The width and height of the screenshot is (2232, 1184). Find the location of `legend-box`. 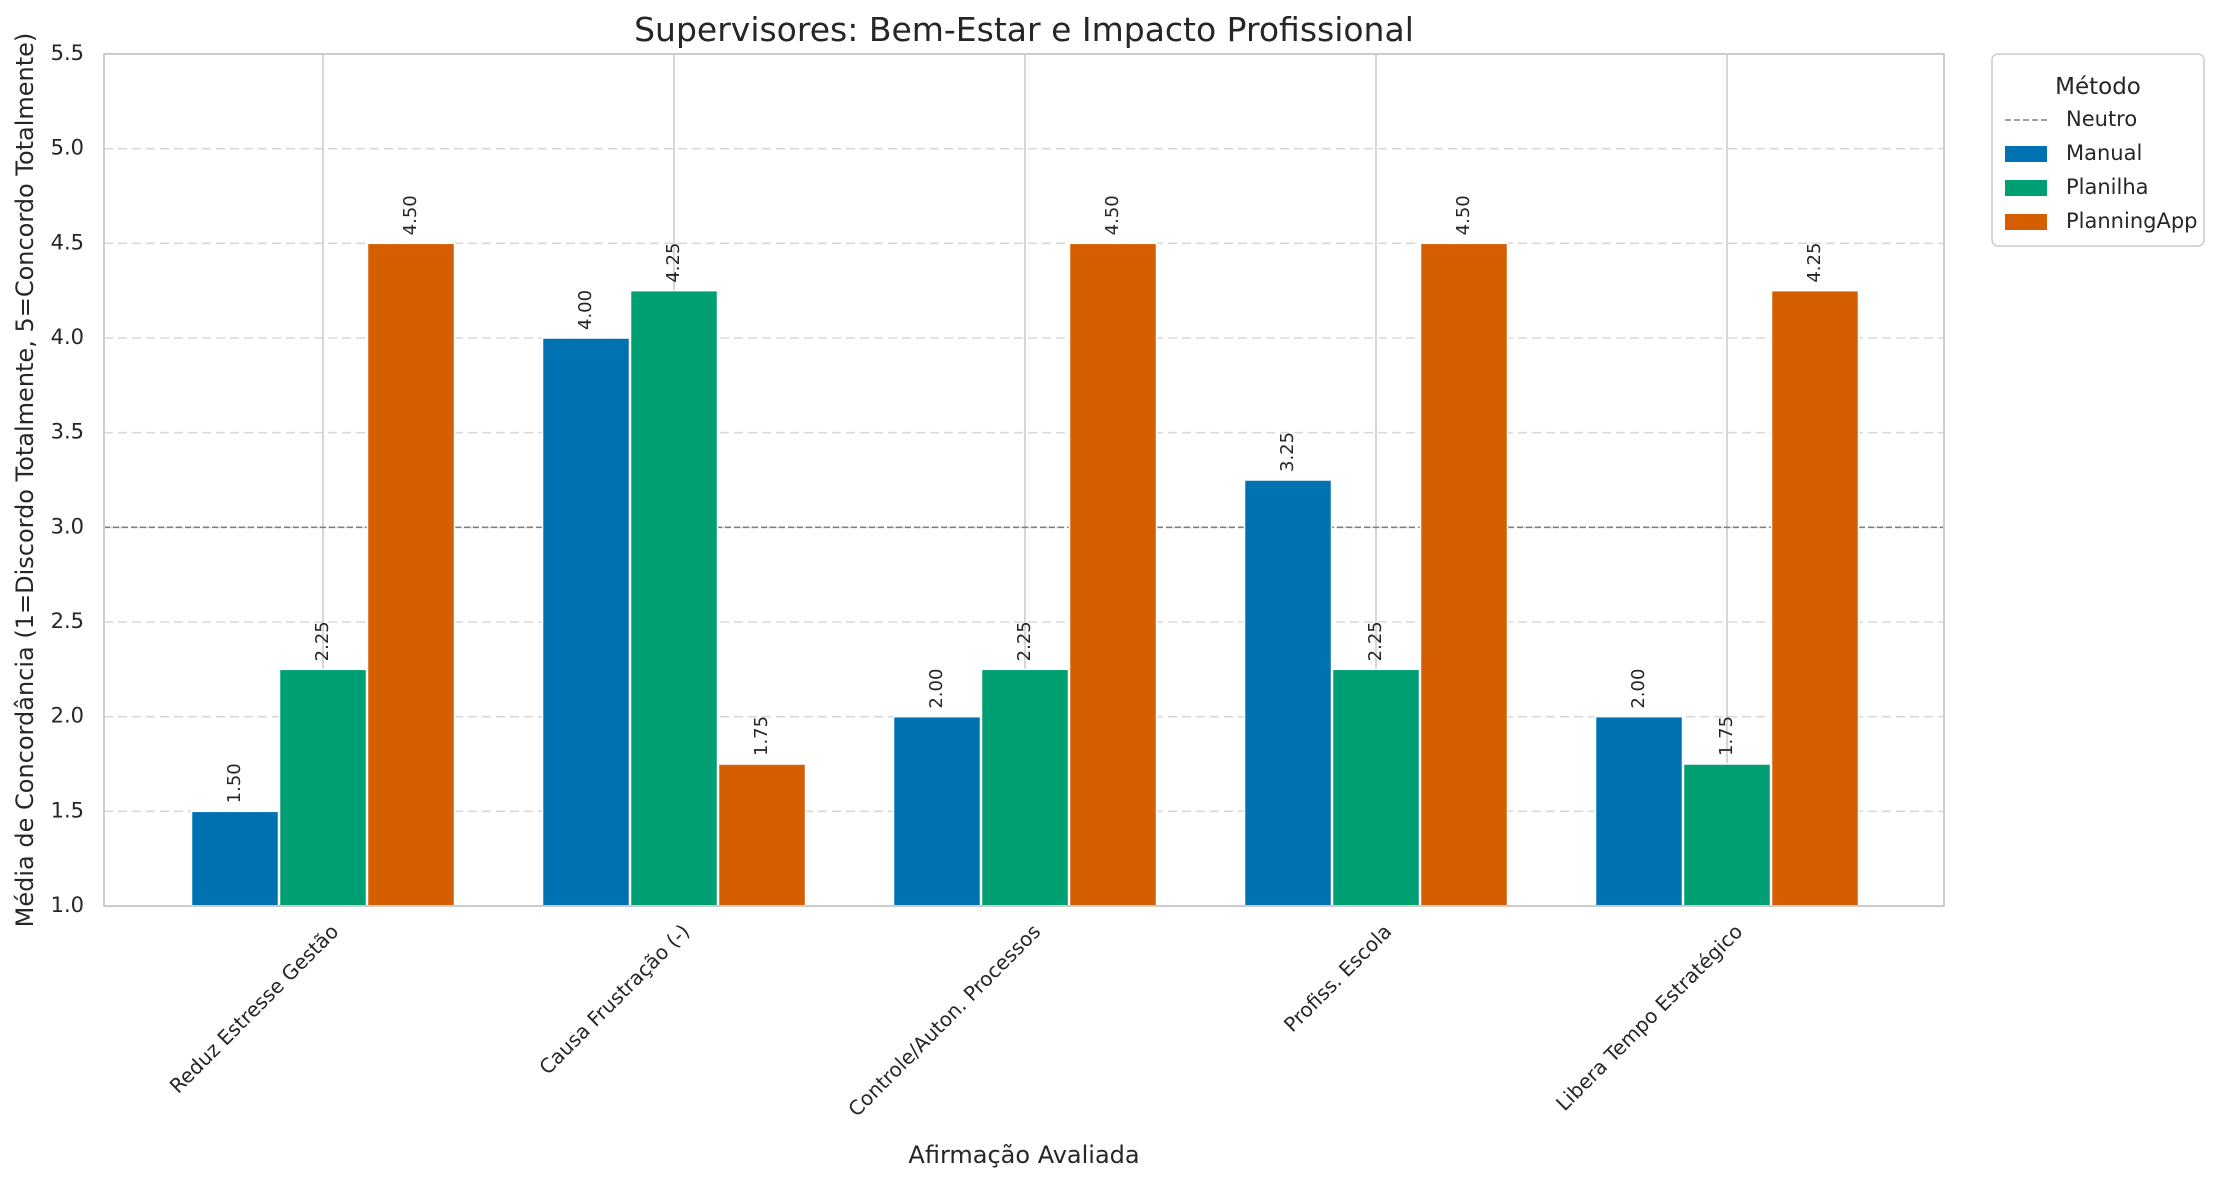

legend-box is located at coordinates (2098, 150).